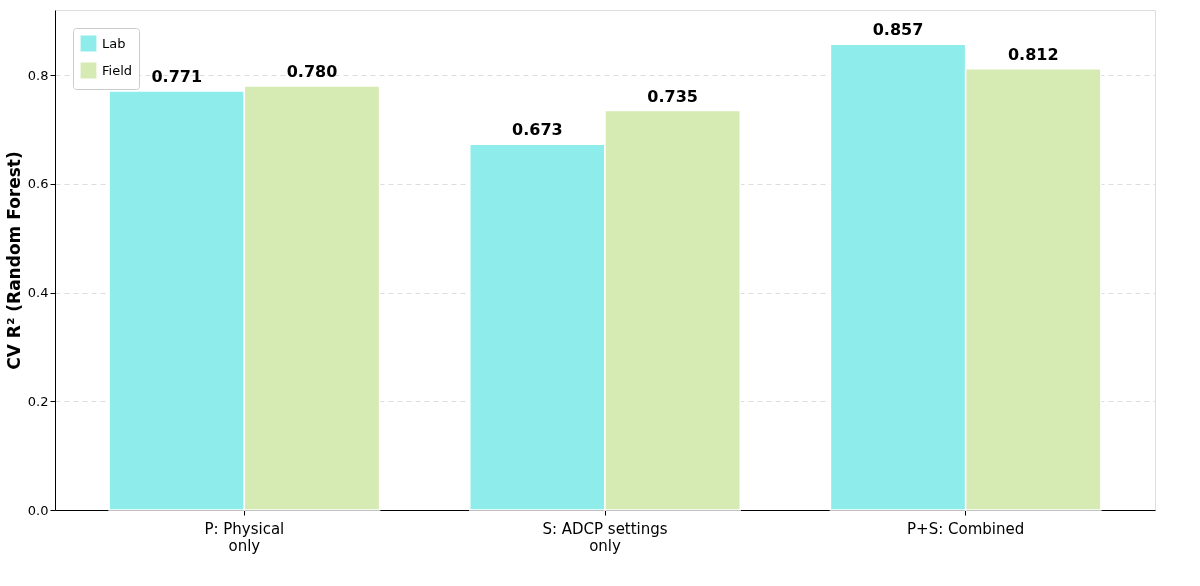  What do you see at coordinates (605, 537) in the screenshot?
I see `x-tick-label: S: ADCP settings only` at bounding box center [605, 537].